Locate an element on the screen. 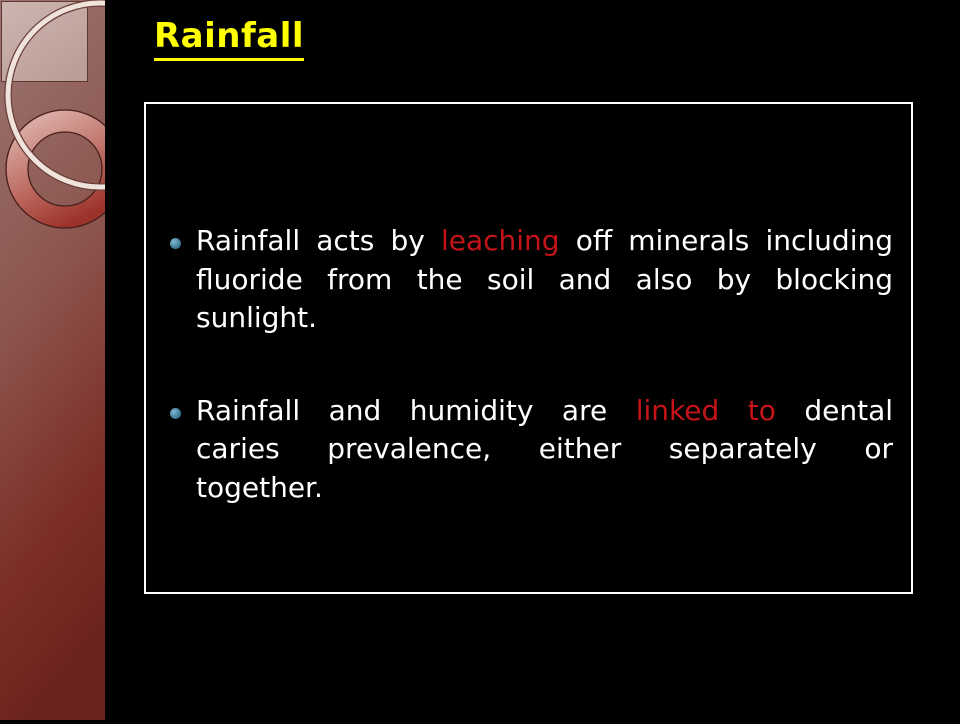 The image size is (960, 724). text-segment: off minerals including is located at coordinates (726, 240).